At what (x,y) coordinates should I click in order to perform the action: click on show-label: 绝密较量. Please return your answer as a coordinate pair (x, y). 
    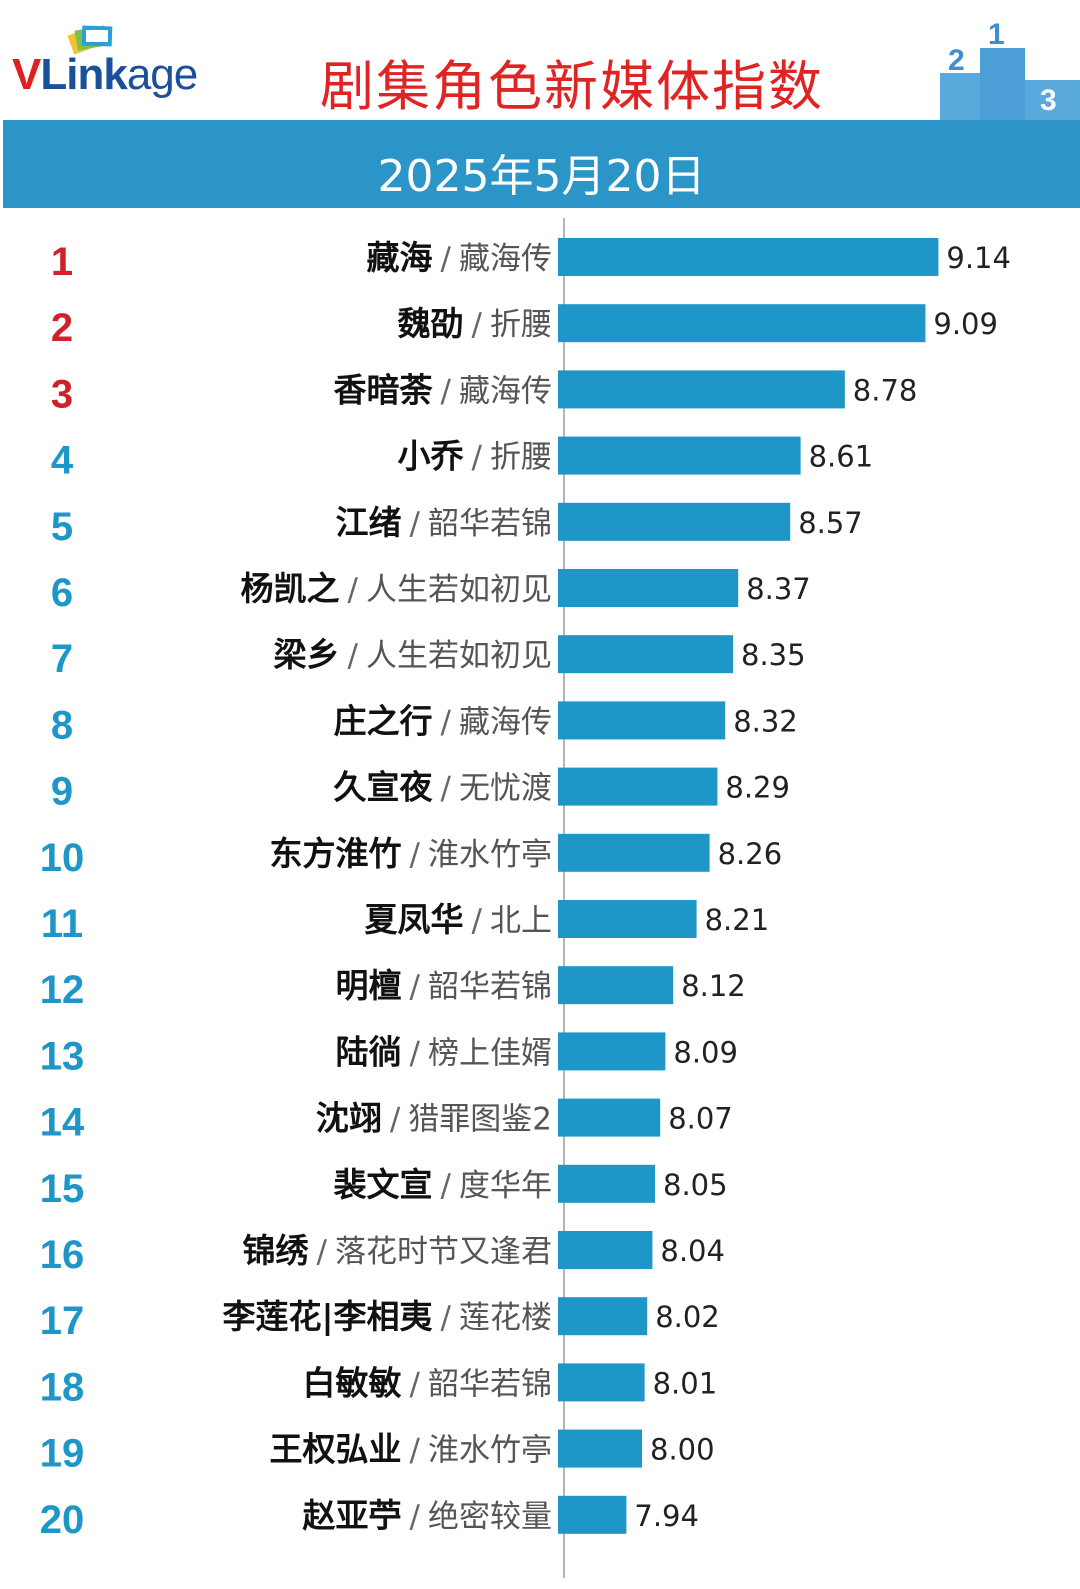
    Looking at the image, I should click on (490, 1517).